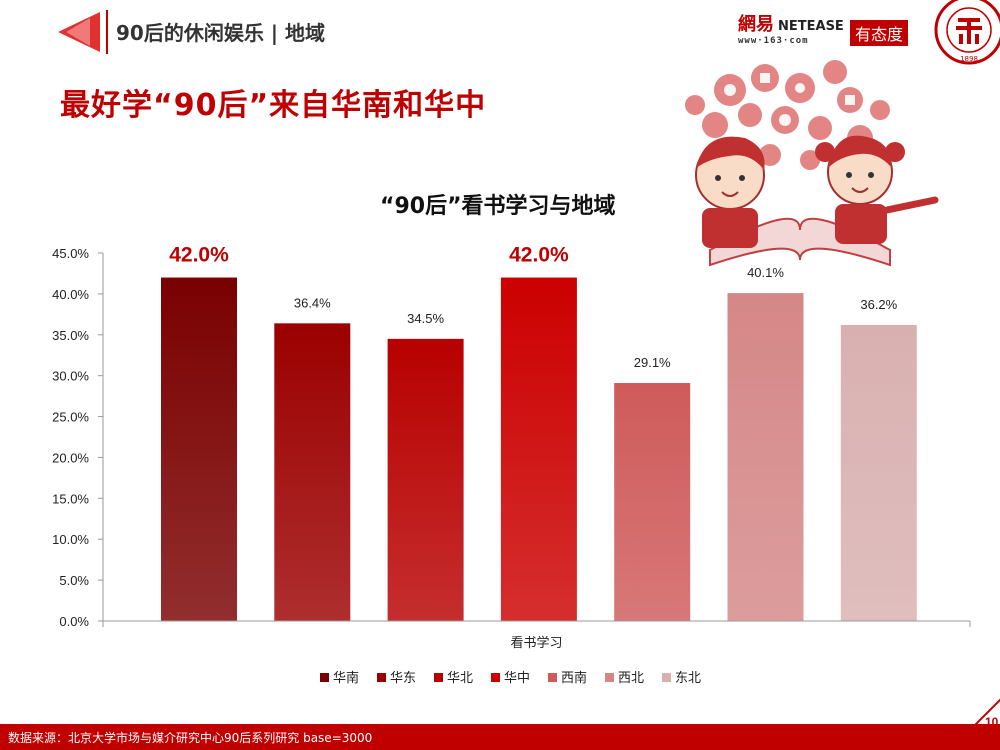  I want to click on bar-label-西北: 40.1%, so click(765, 272).